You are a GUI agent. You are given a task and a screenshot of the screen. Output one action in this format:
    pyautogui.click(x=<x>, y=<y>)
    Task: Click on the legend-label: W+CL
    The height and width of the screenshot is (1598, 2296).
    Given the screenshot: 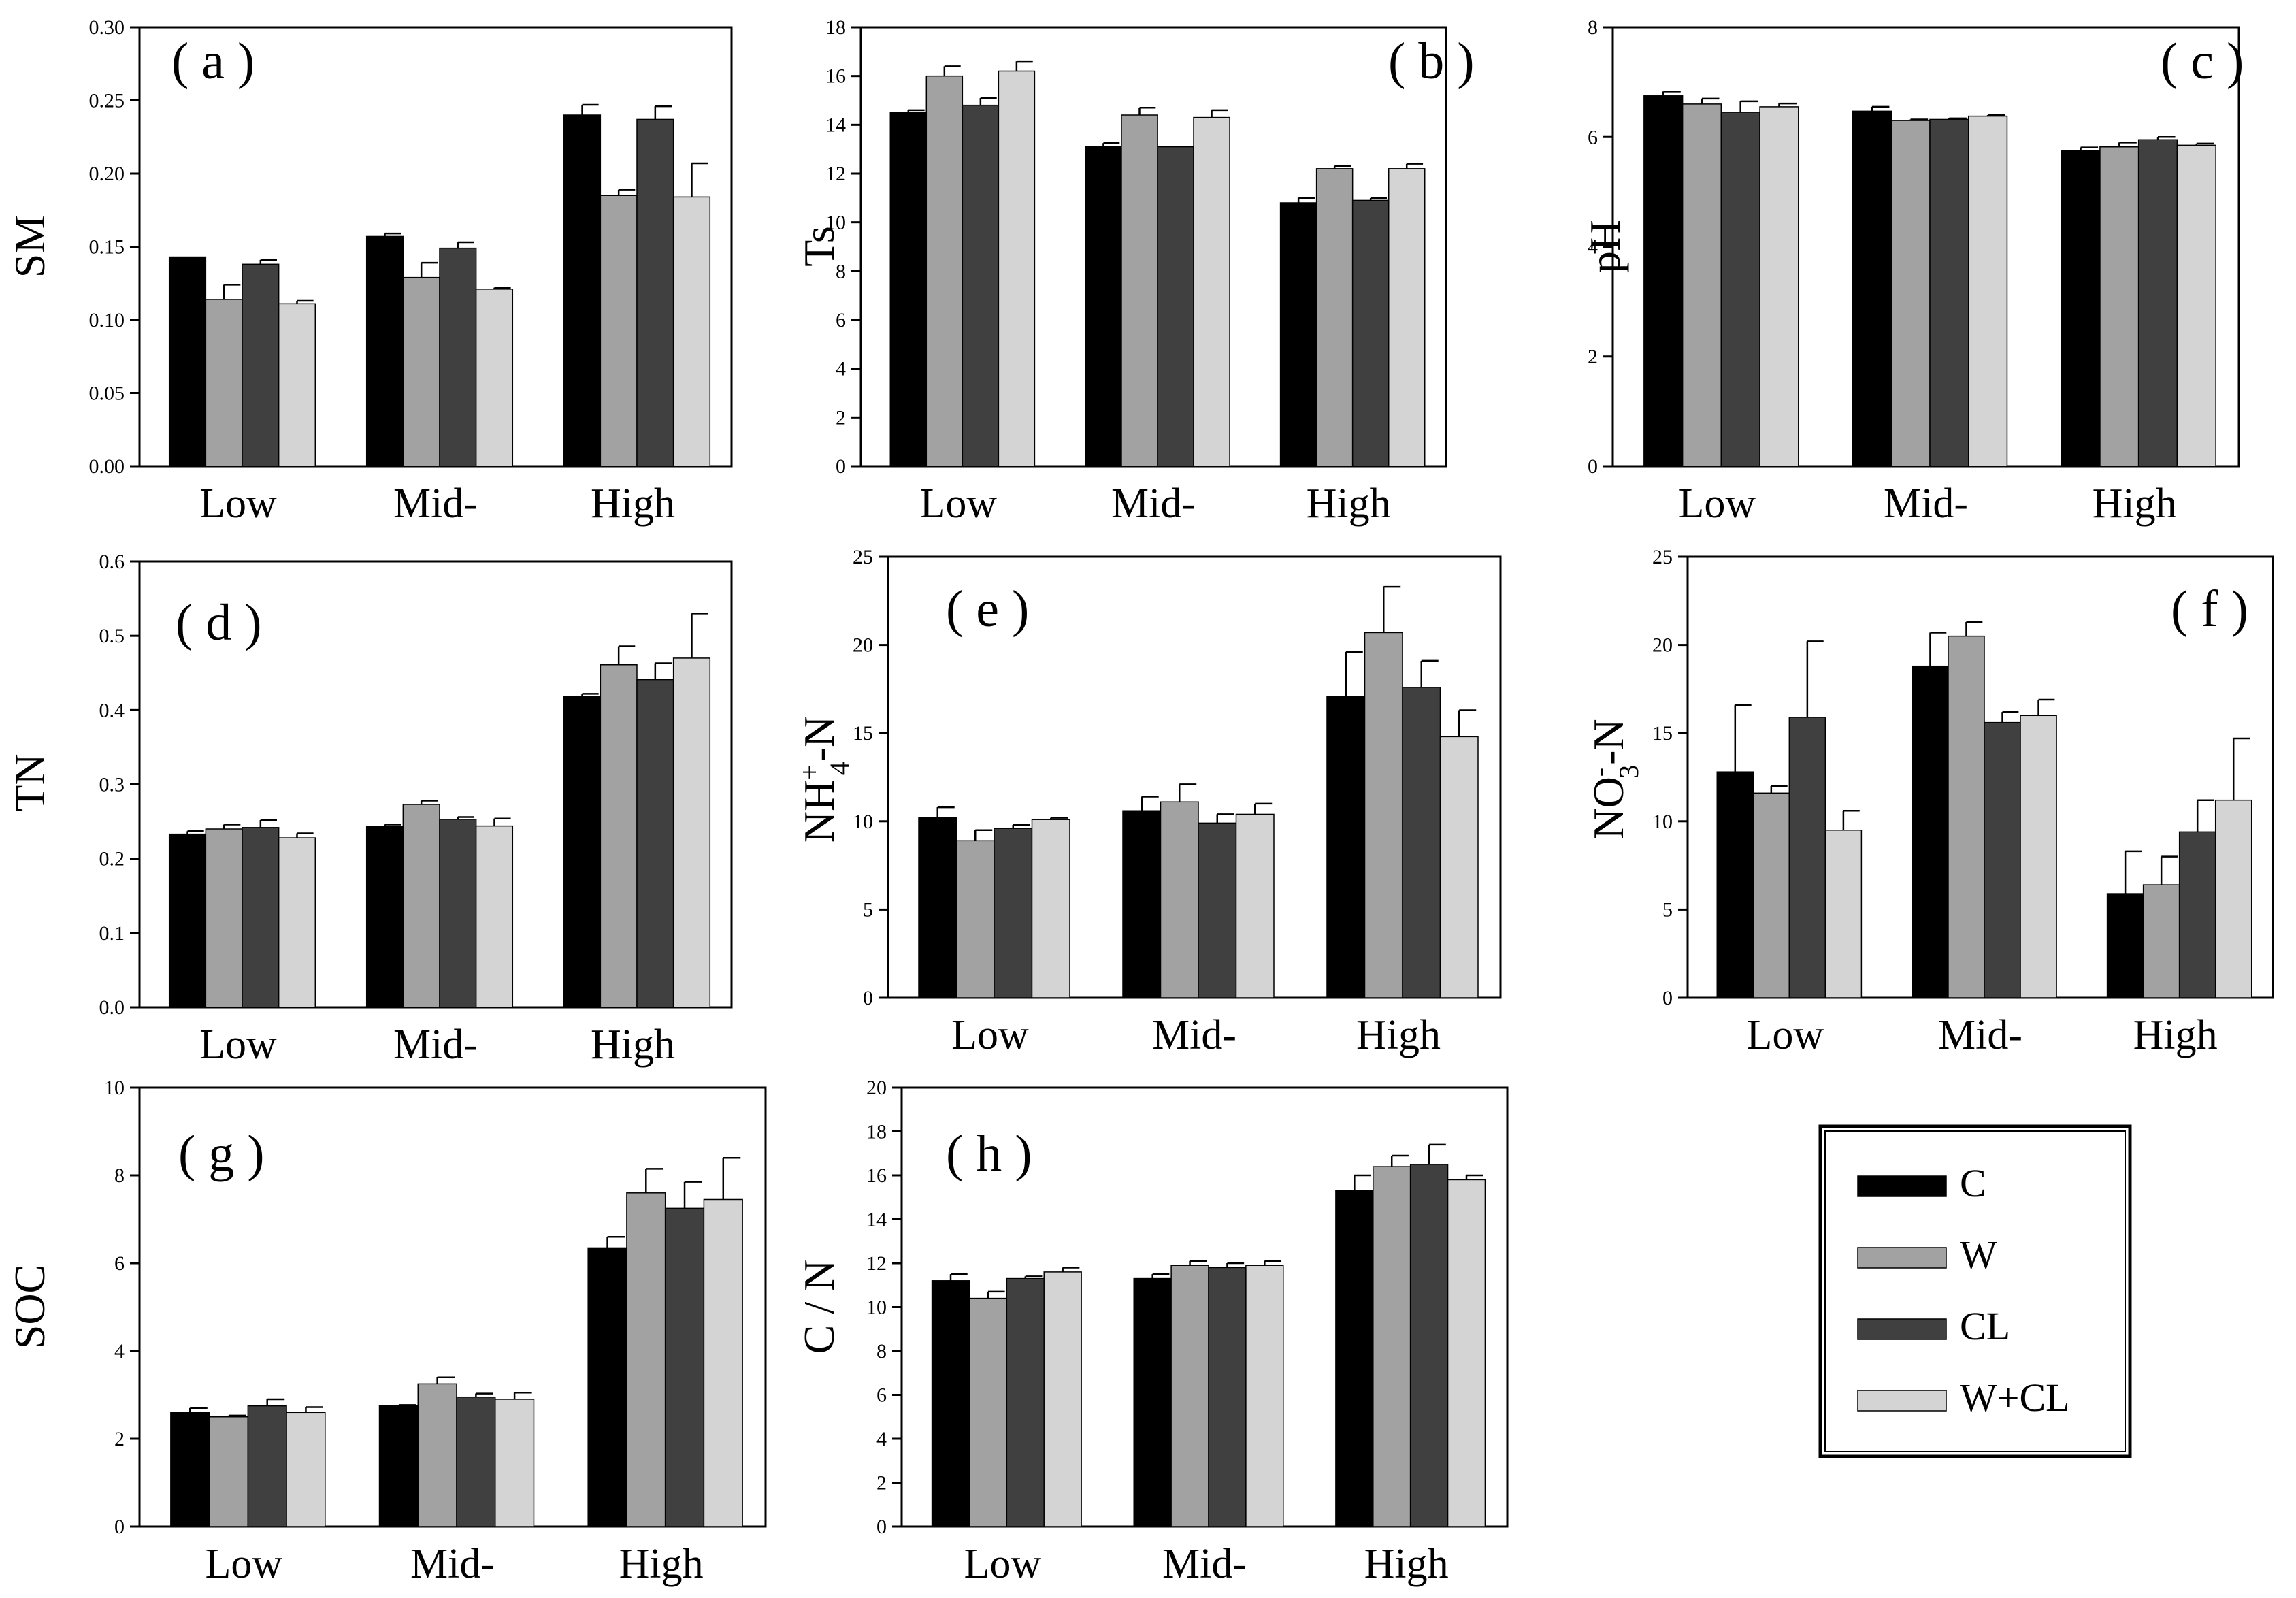 What is the action you would take?
    pyautogui.click(x=2015, y=1397)
    